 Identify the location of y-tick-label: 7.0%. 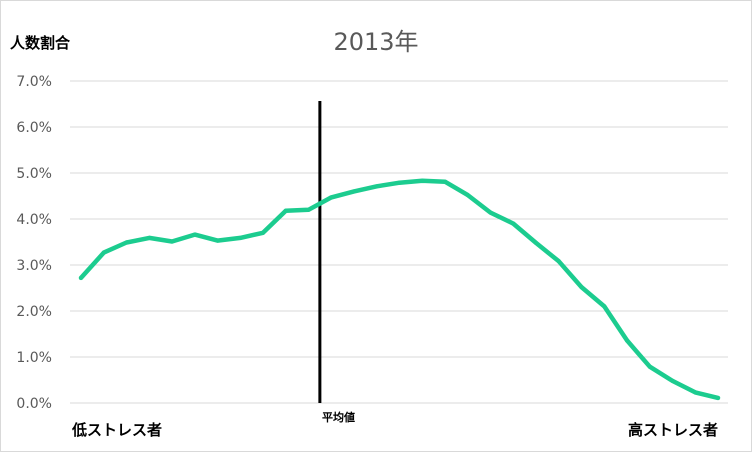
(34, 82).